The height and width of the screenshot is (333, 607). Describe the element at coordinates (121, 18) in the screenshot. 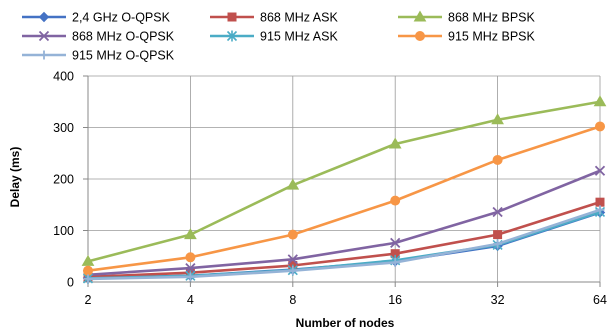

I see `legend-label: 2,4 GHz O-QPSK` at that location.